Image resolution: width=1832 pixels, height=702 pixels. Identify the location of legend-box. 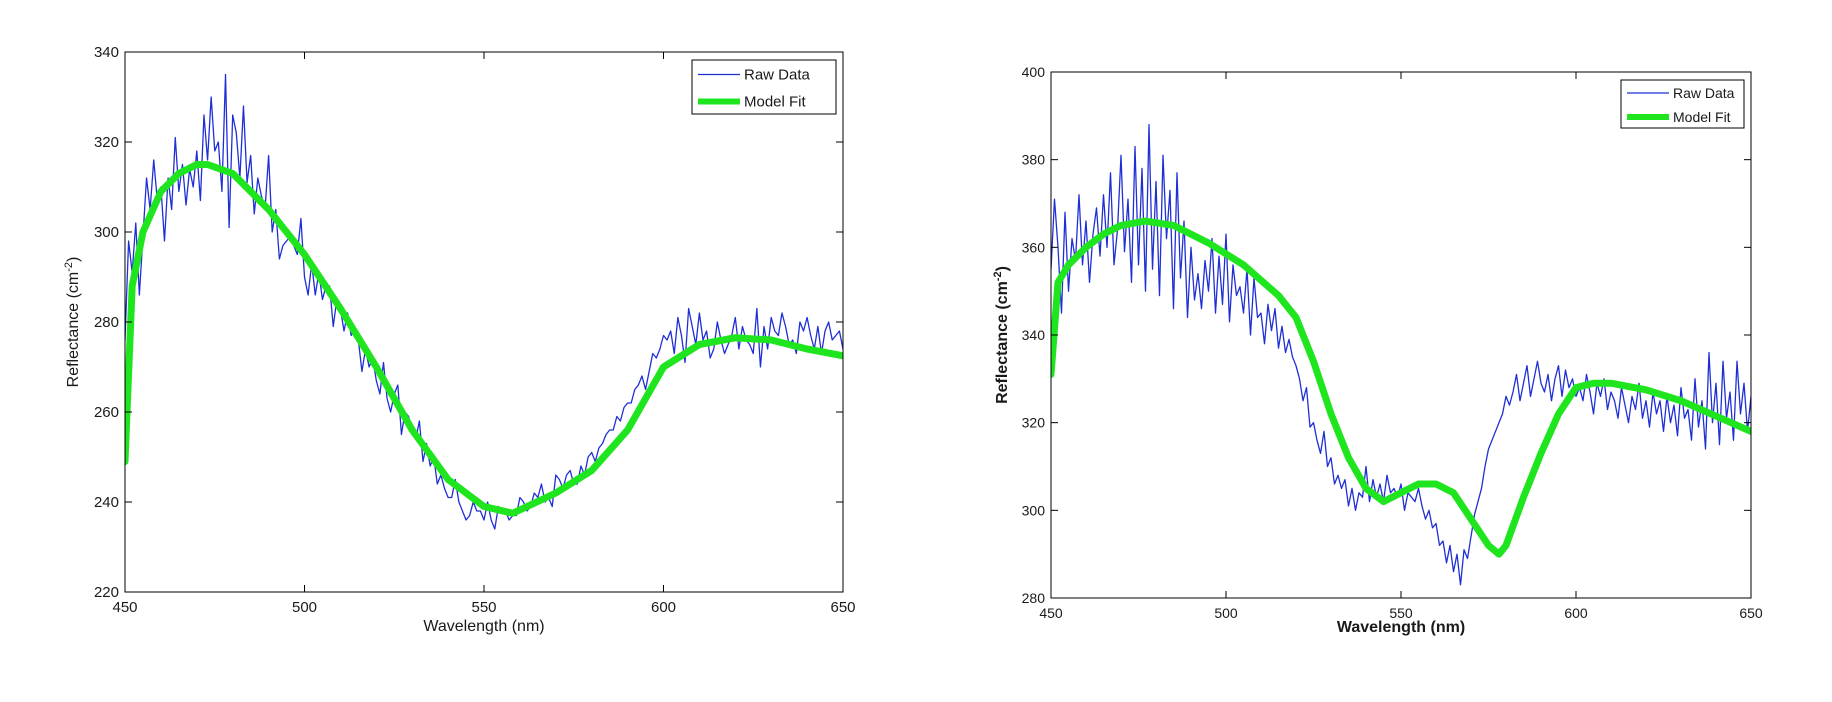
(764, 87).